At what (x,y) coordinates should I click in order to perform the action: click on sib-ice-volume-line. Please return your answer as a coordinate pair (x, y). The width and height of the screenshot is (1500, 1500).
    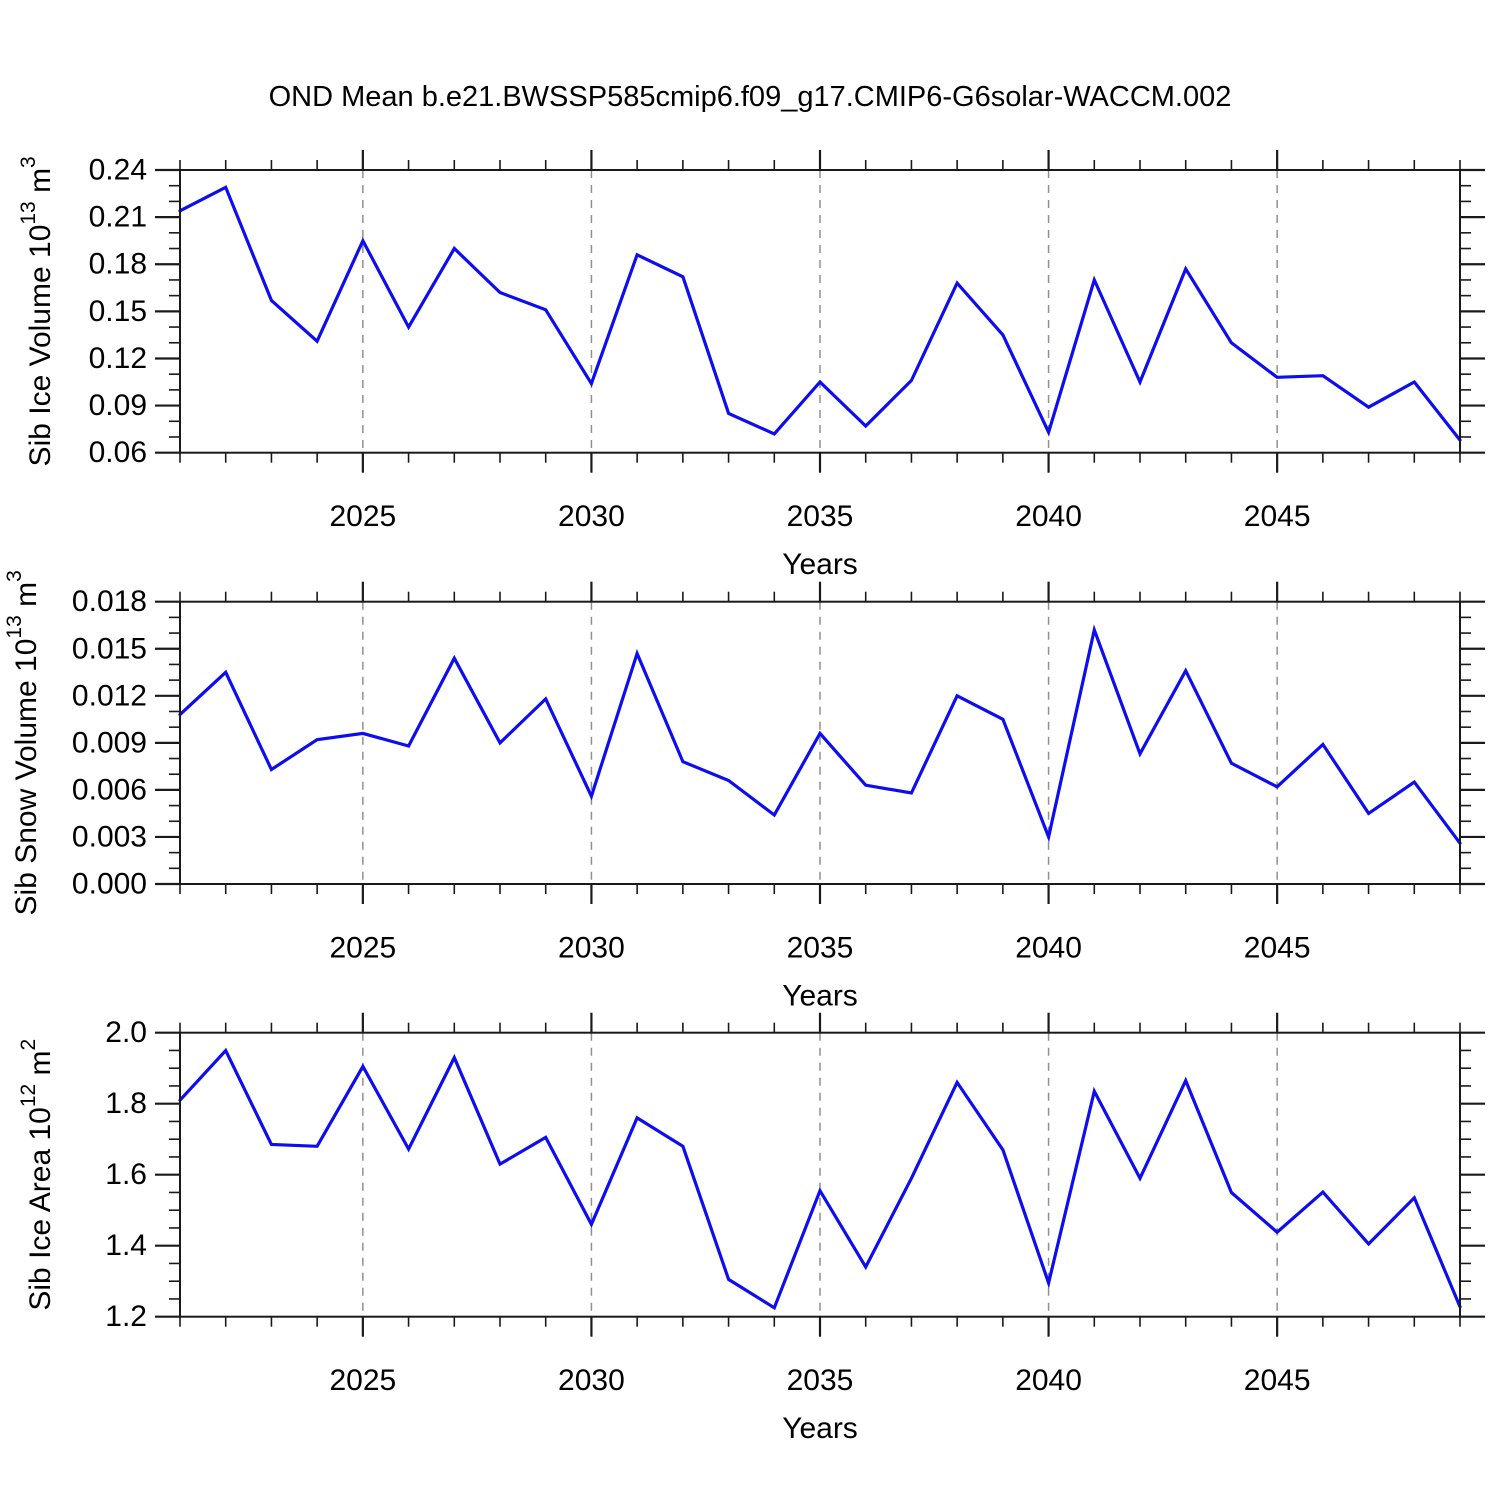
    Looking at the image, I should click on (820, 313).